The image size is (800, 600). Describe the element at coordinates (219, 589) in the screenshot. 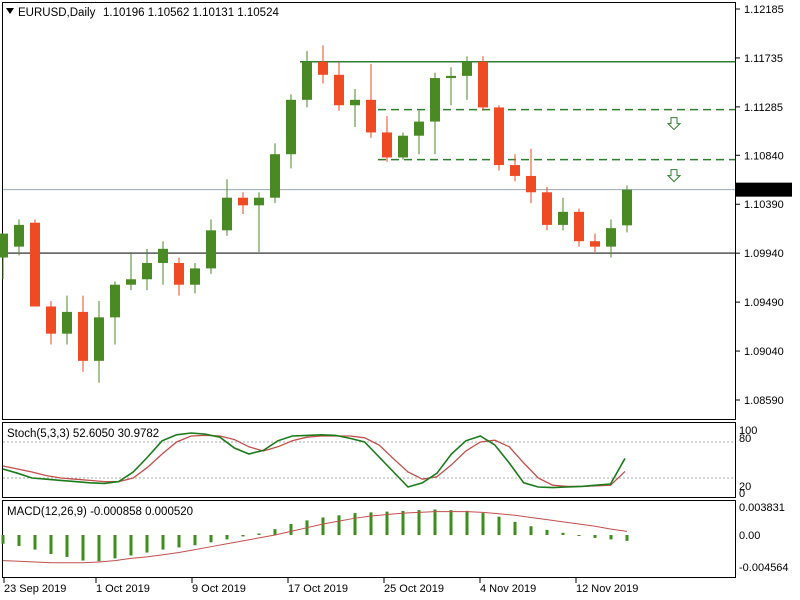

I see `time-tick-label: 9 Oct 2019` at that location.